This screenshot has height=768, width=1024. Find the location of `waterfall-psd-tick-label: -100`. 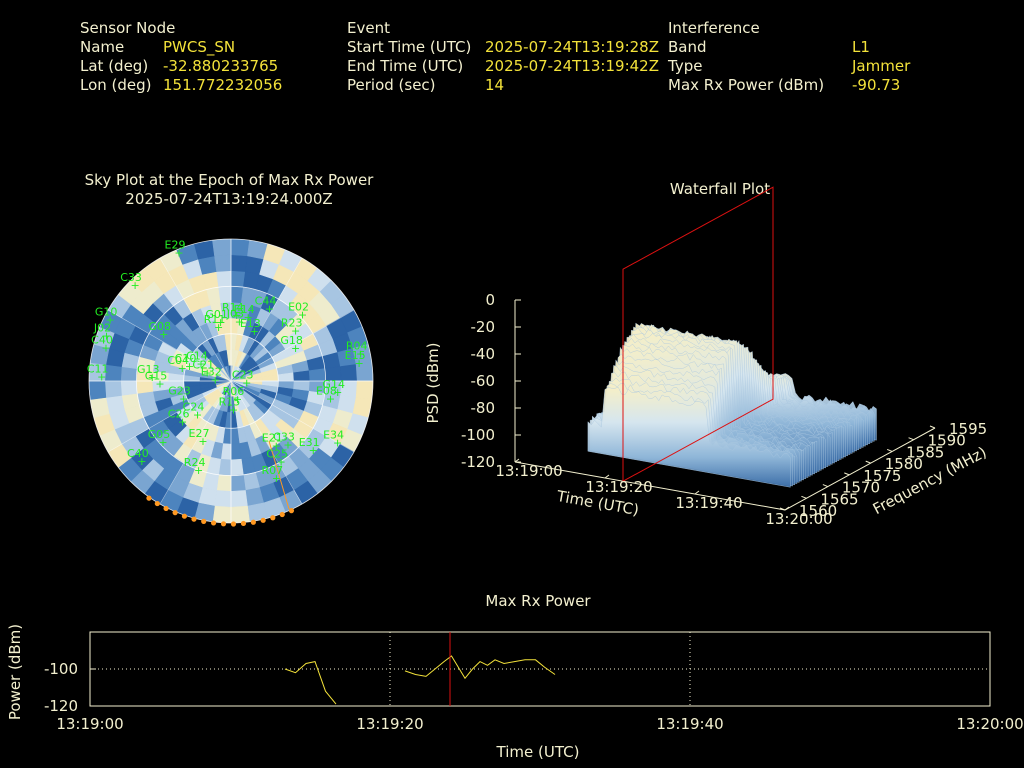

waterfall-psd-tick-label: -100 is located at coordinates (478, 435).